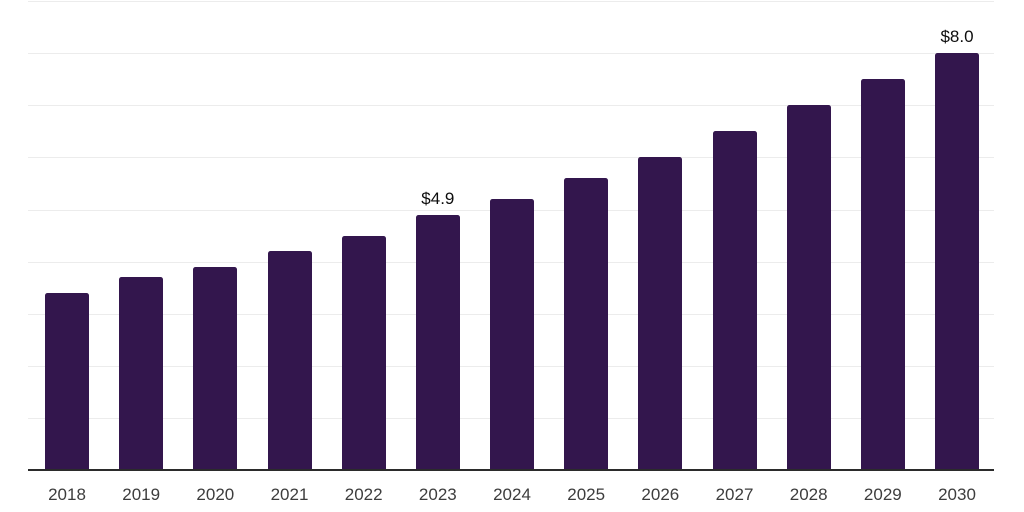 This screenshot has width=1024, height=512. I want to click on bar-2023, so click(437, 342).